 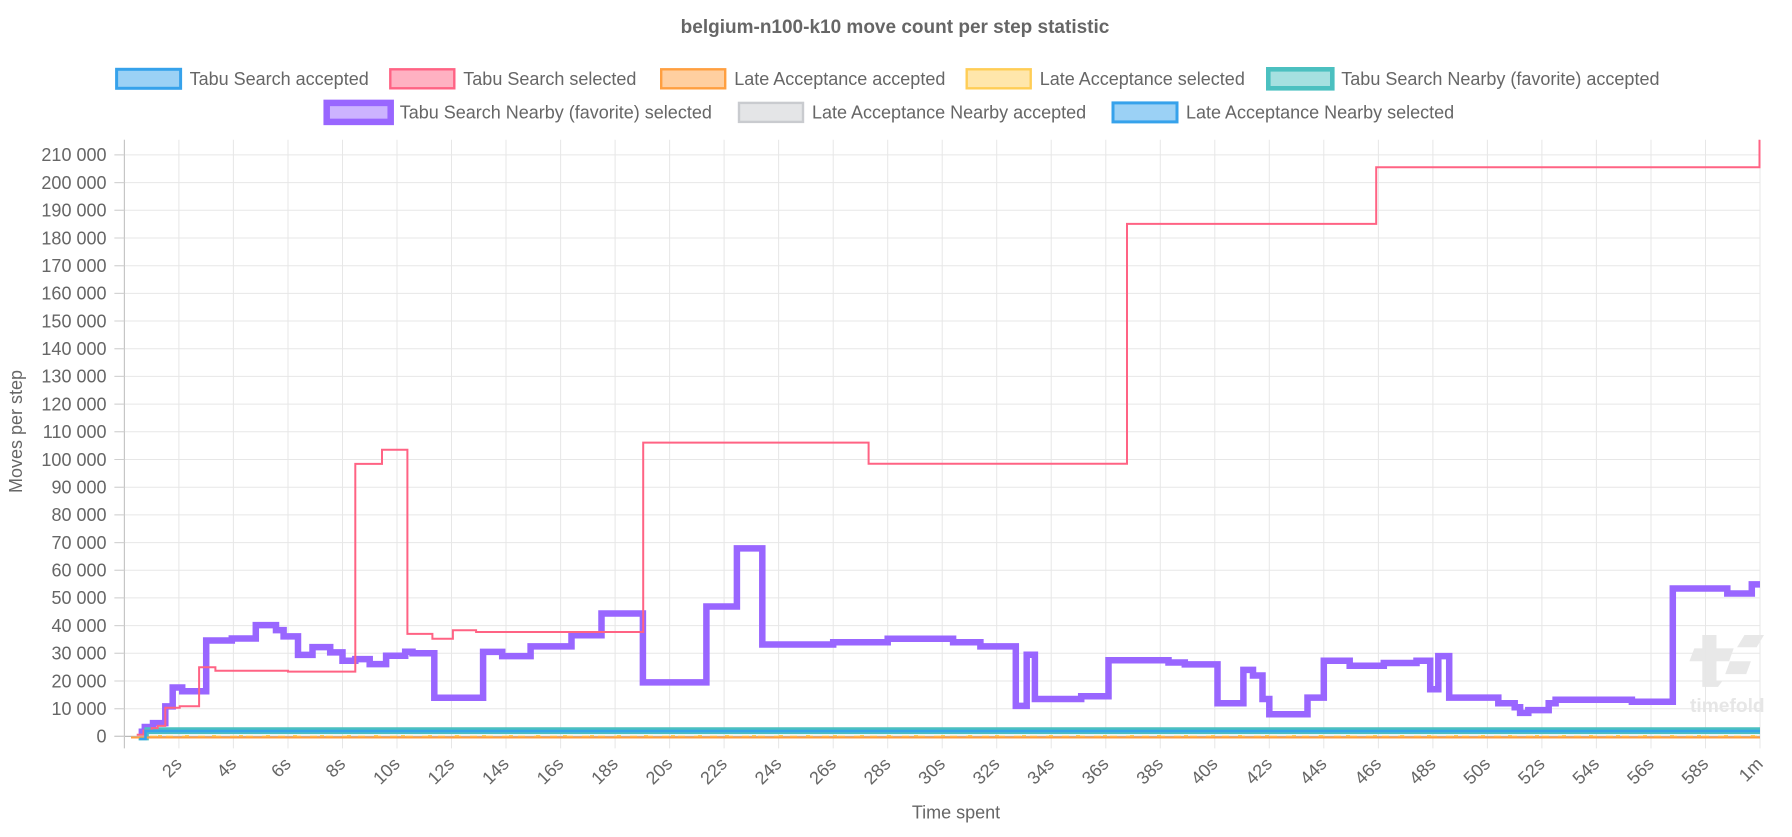 I want to click on svg-text: 50 000, so click(x=78, y=598).